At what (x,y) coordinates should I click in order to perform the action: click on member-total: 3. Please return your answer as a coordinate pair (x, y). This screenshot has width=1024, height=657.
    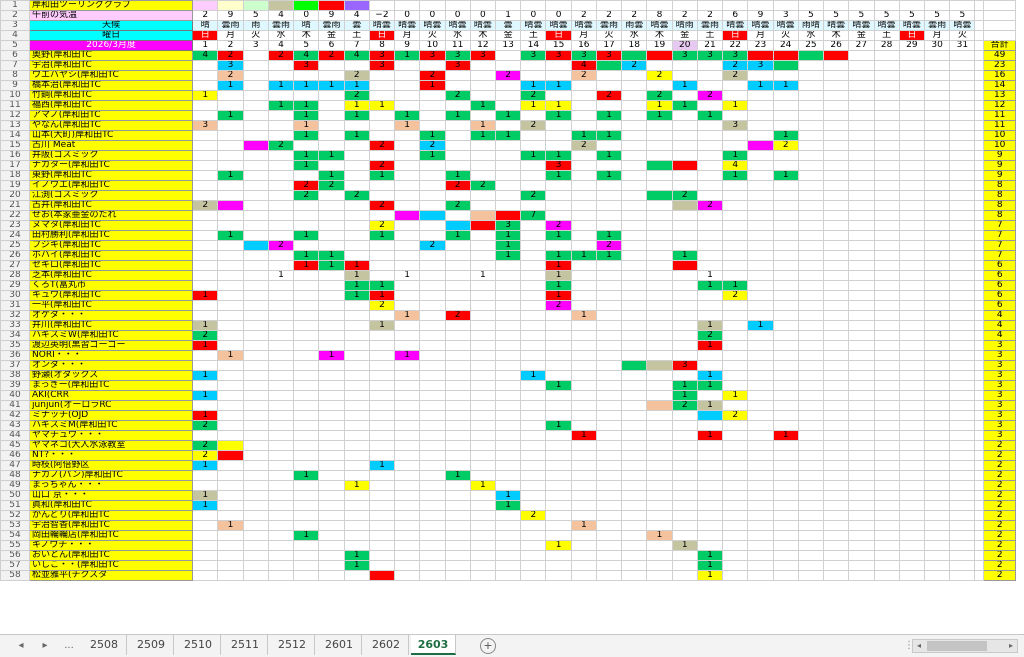
    Looking at the image, I should click on (999, 425).